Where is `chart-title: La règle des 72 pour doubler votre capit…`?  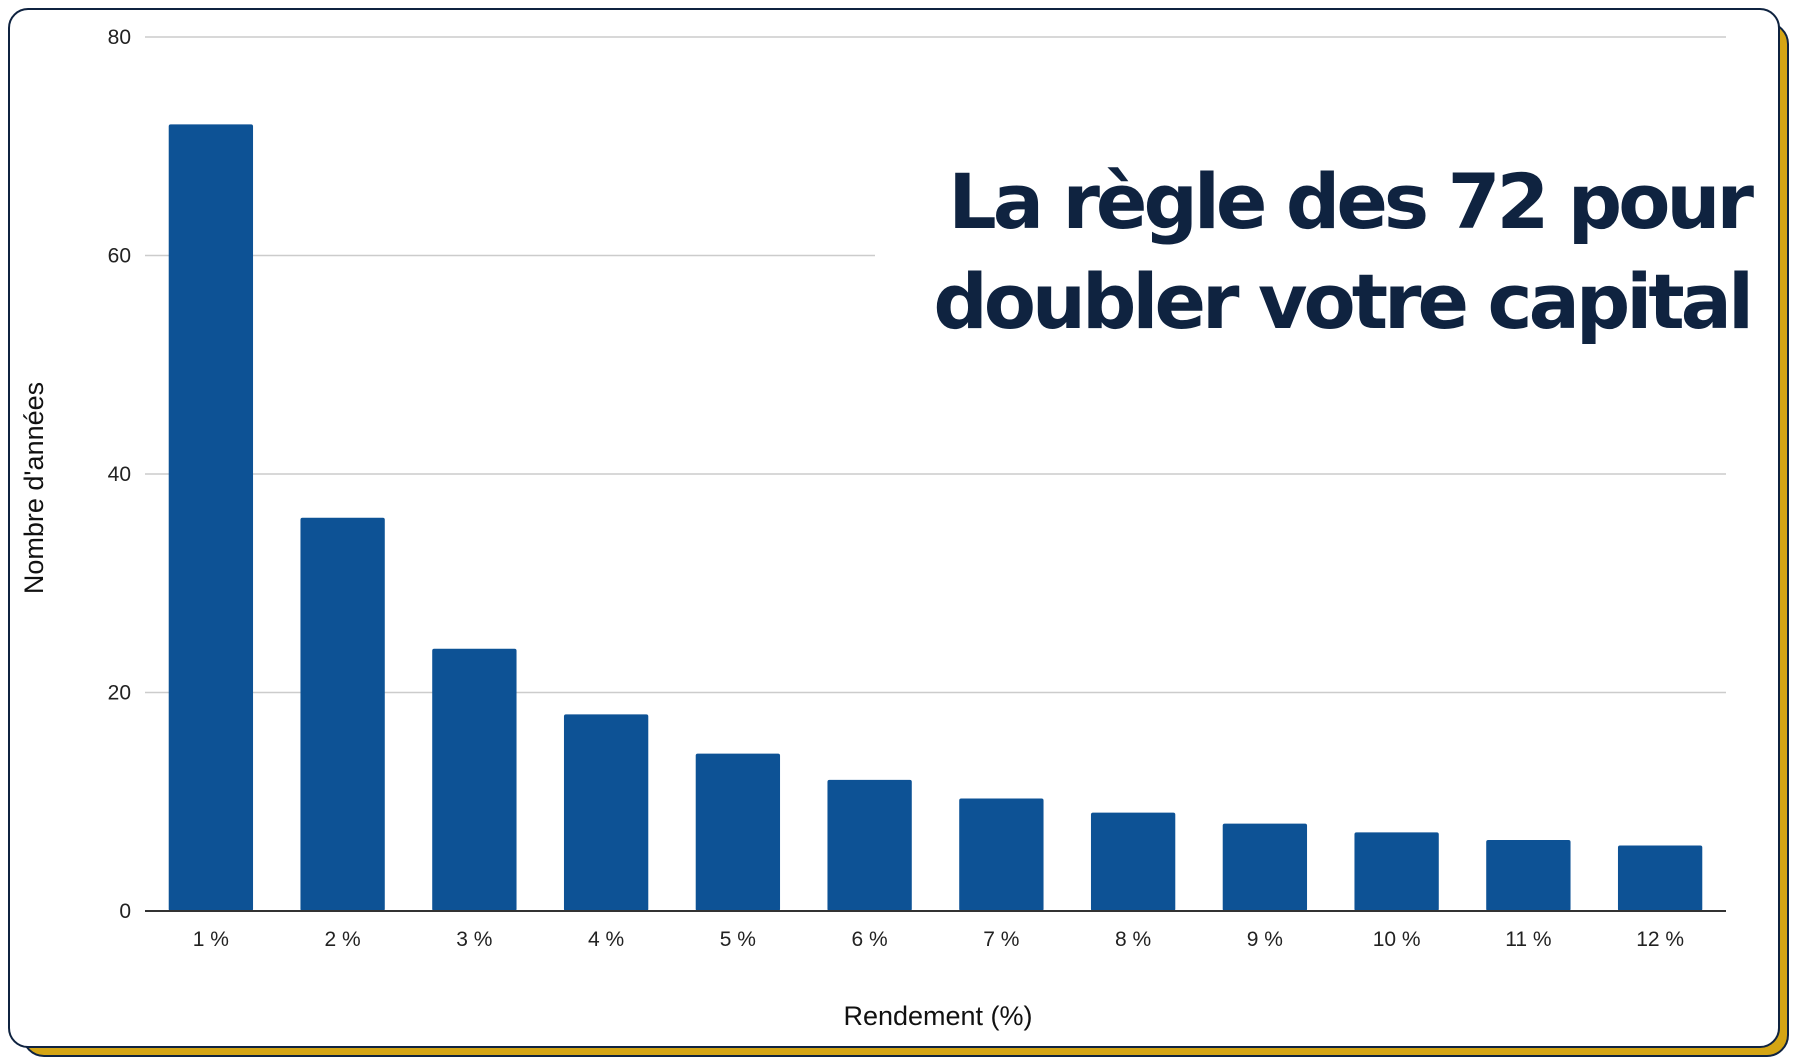
chart-title: La règle des 72 pour doubler votre capit… is located at coordinates (1327, 252).